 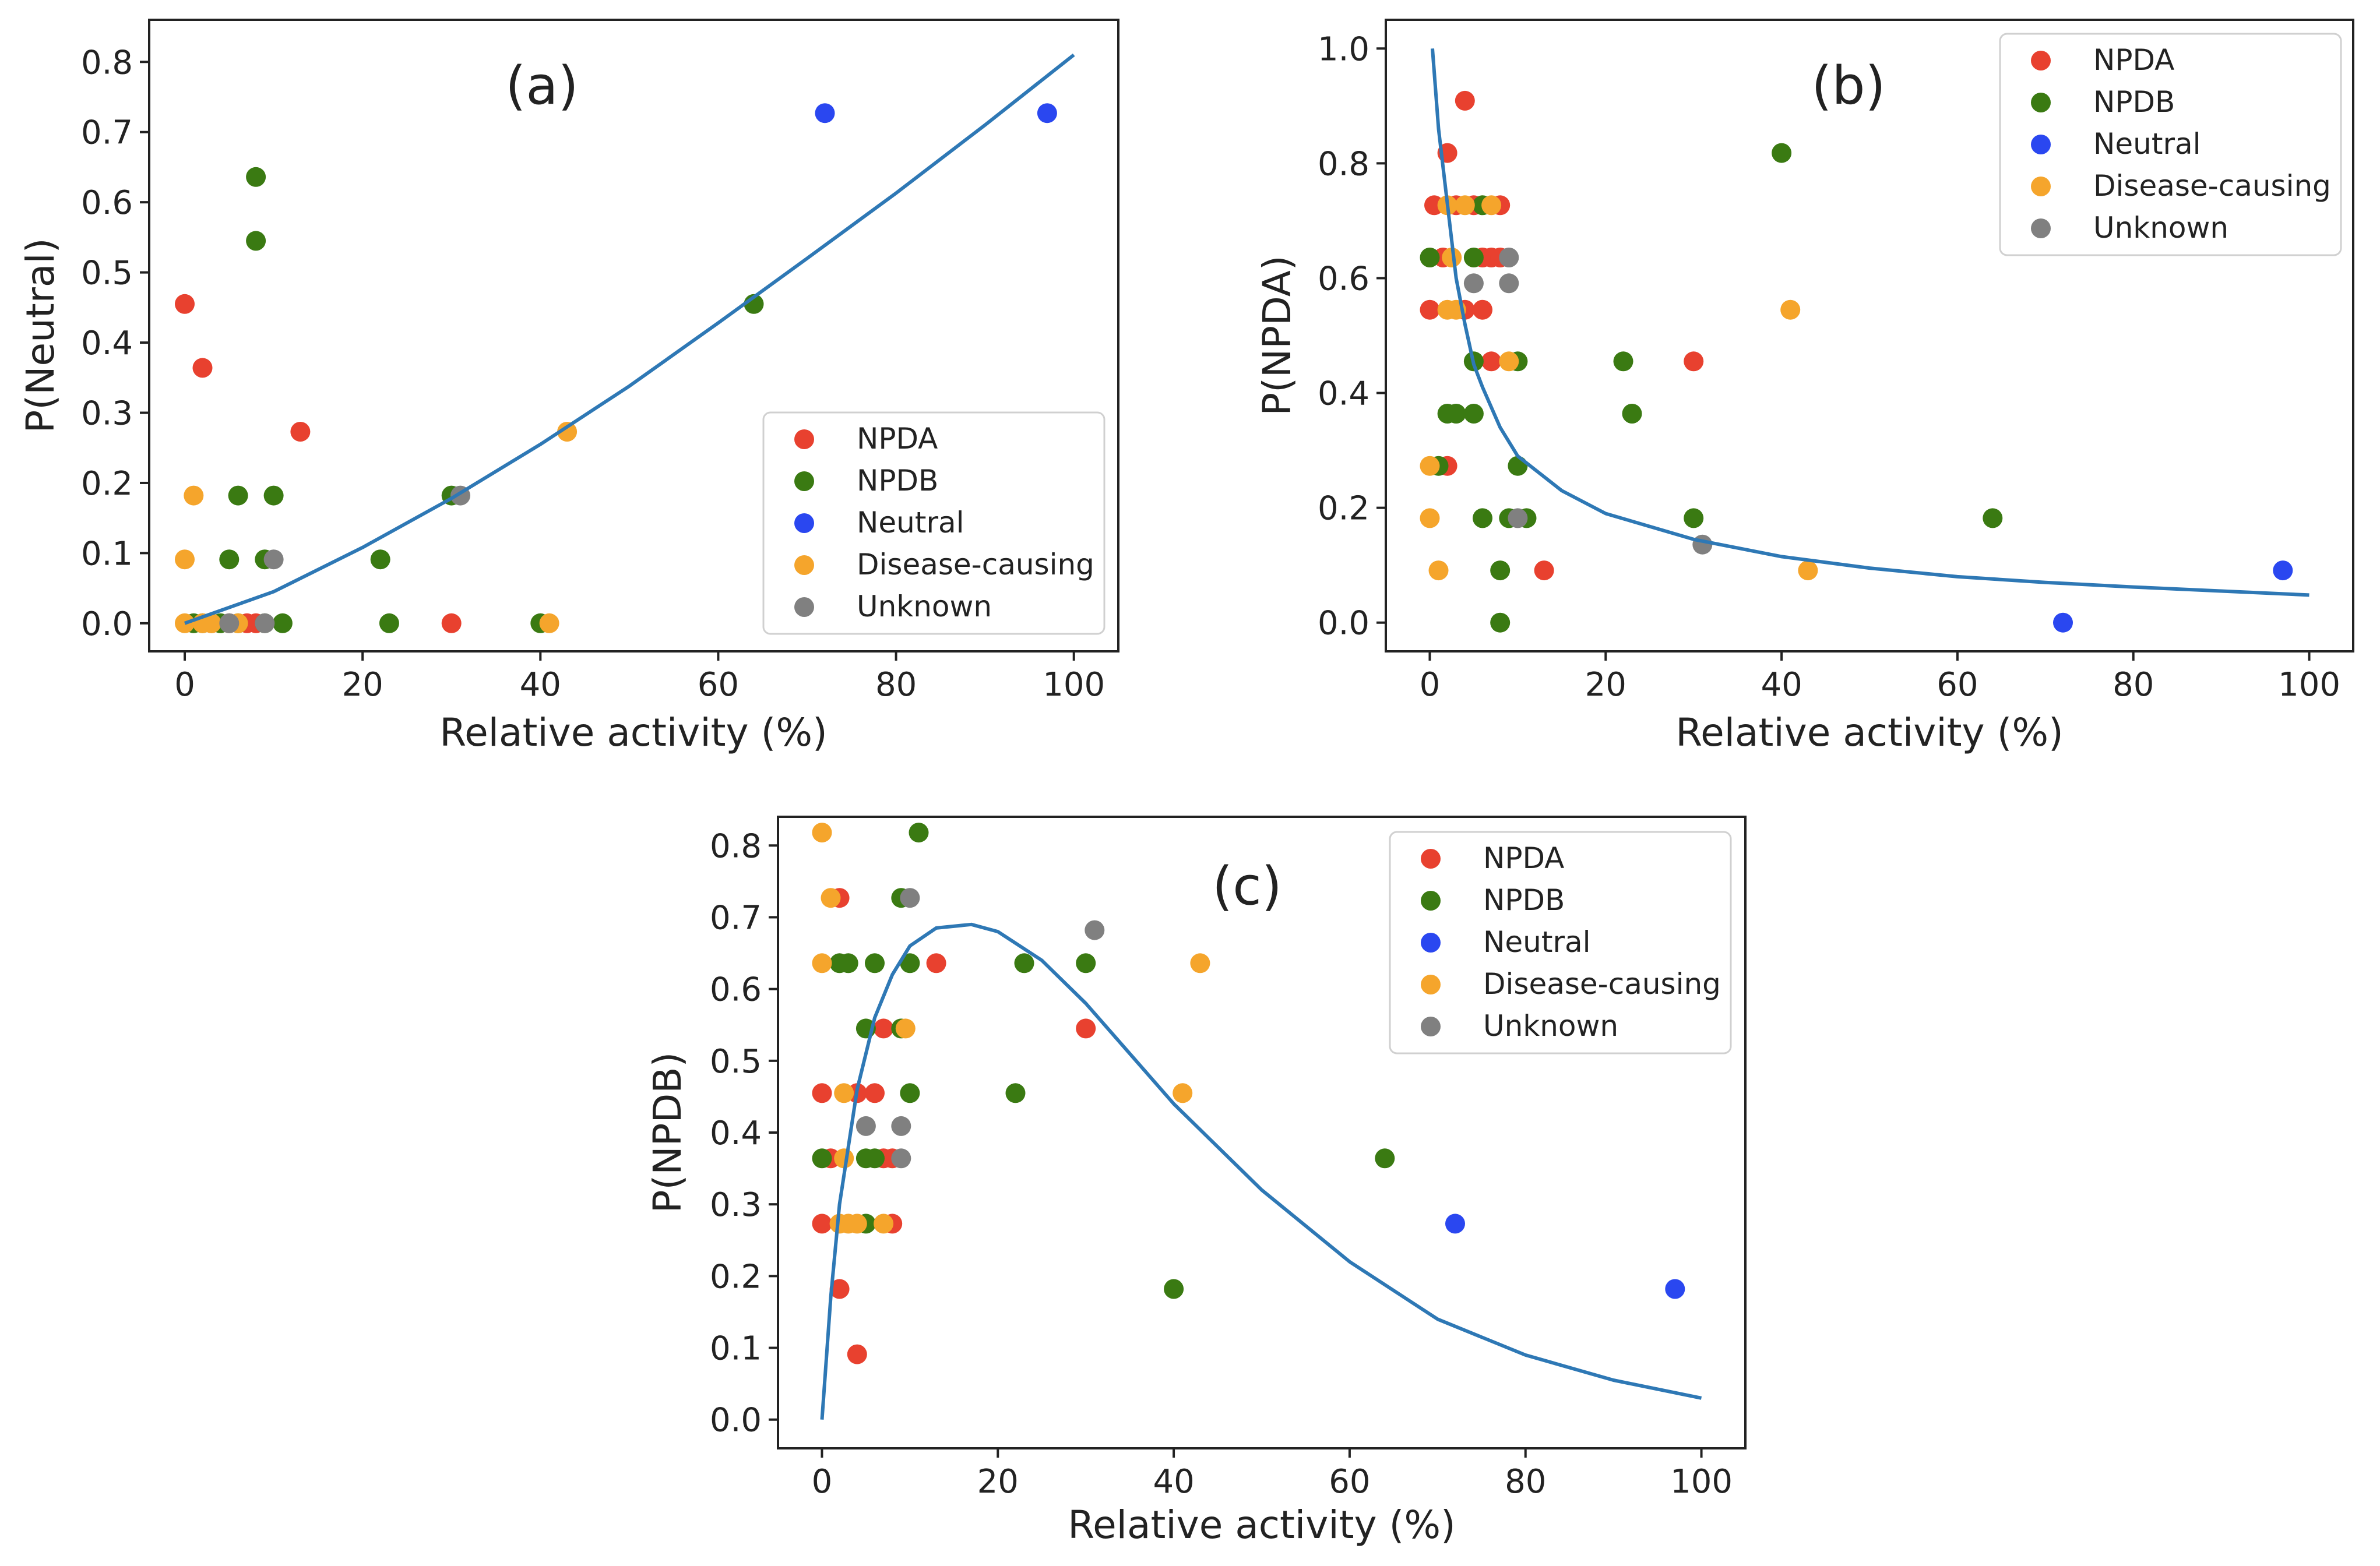 I want to click on panel-a-ylabel: P(Neutral), so click(x=40, y=335).